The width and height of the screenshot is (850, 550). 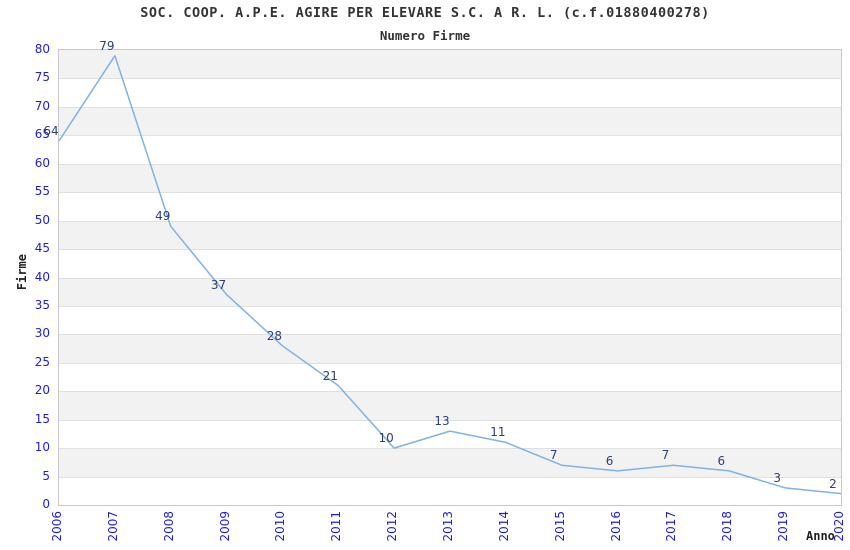 I want to click on y-tick-label: 70, so click(x=42, y=105).